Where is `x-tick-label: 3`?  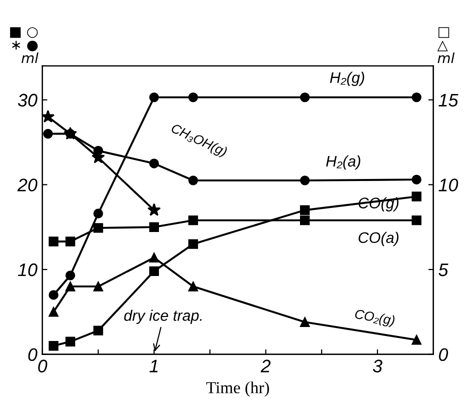 x-tick-label: 3 is located at coordinates (377, 366).